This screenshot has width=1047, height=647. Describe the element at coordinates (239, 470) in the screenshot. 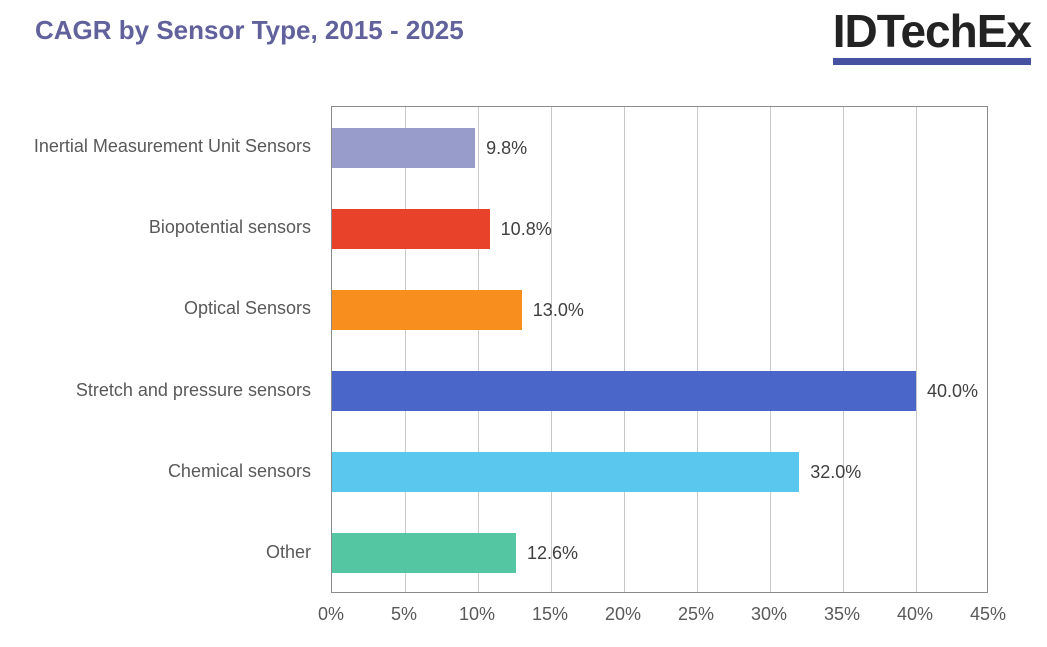

I see `category-label: Chemical sensors` at that location.